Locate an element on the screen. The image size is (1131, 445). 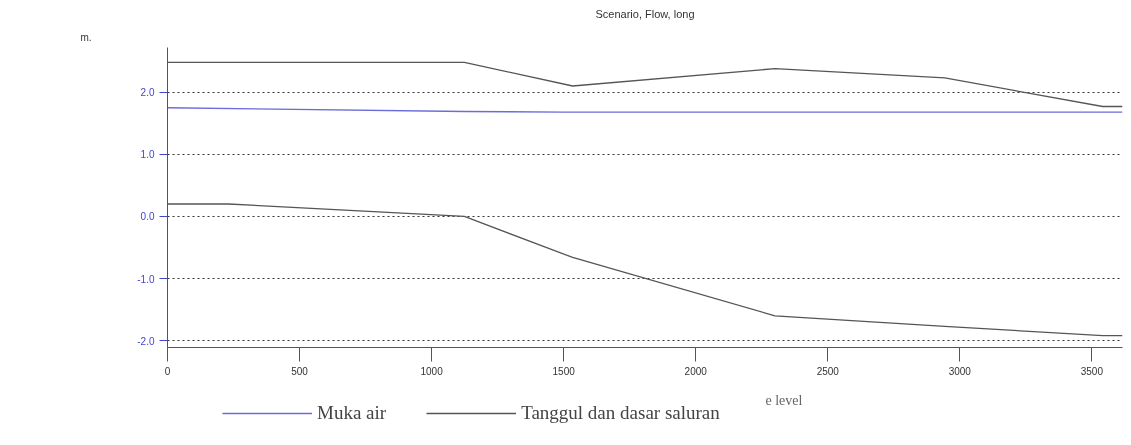
x-tick-label: 1500 is located at coordinates (564, 371).